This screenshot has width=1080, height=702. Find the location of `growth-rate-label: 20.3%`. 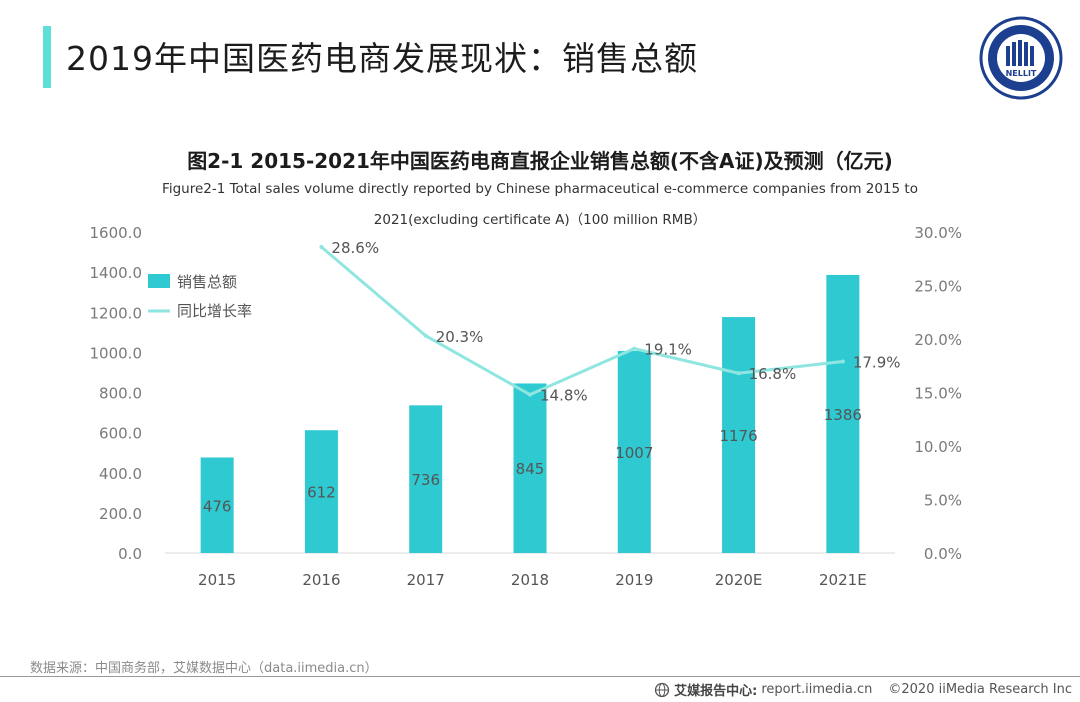

growth-rate-label: 20.3% is located at coordinates (460, 337).